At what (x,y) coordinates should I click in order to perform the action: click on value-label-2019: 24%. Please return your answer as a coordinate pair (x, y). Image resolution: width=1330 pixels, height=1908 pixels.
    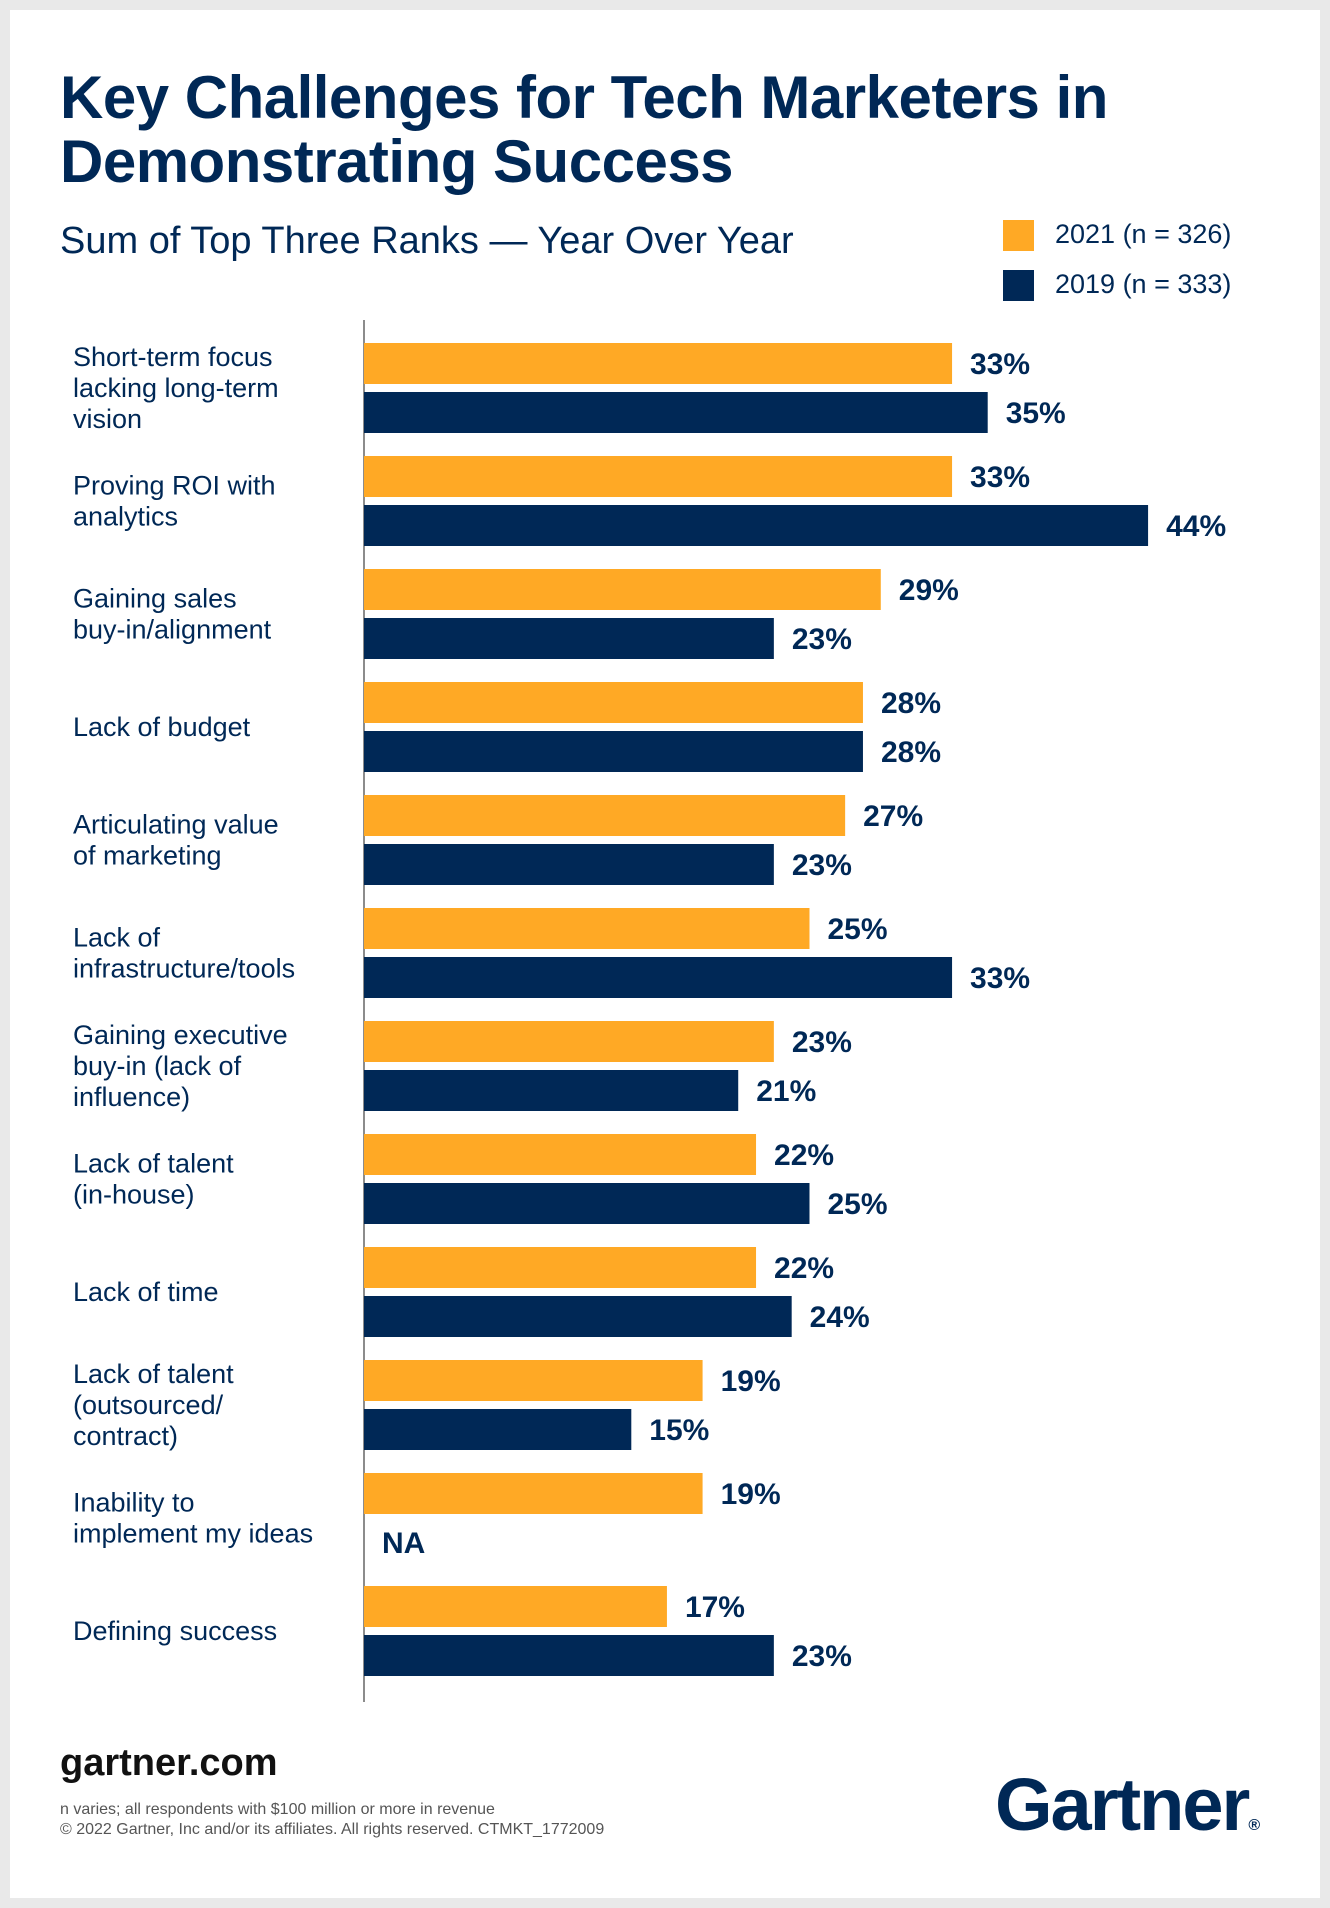
    Looking at the image, I should click on (840, 1317).